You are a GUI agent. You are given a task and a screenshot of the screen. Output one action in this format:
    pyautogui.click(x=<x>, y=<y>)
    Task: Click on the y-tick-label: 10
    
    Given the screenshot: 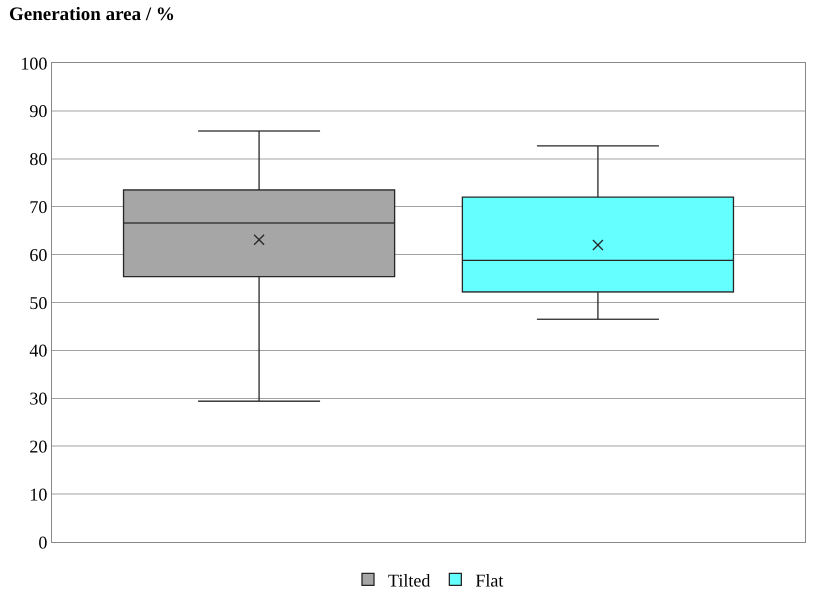 What is the action you would take?
    pyautogui.click(x=38, y=494)
    